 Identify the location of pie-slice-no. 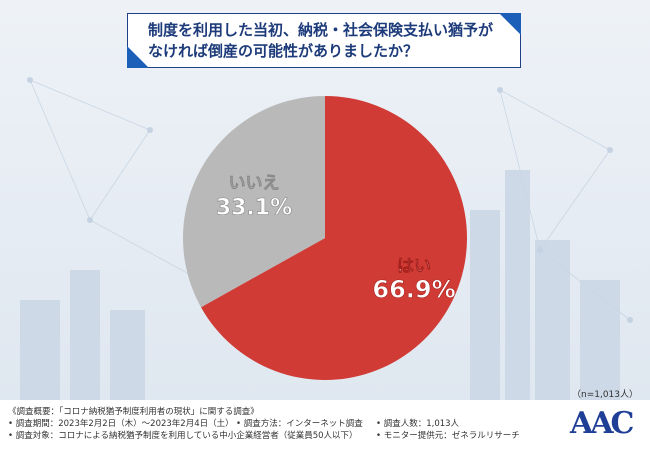
(254, 202).